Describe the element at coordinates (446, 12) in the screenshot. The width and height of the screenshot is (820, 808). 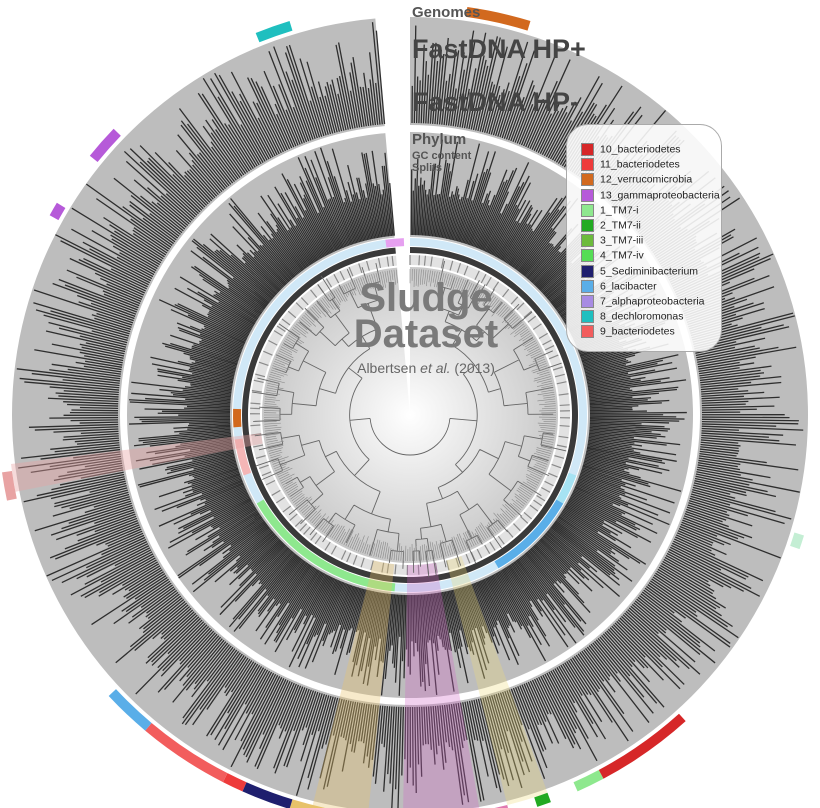
I see `genomes-layer-label: Genomes` at that location.